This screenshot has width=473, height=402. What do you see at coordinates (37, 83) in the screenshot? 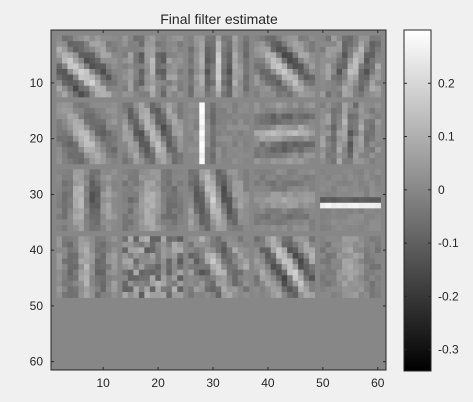
I see `y-tick-label: 10` at bounding box center [37, 83].